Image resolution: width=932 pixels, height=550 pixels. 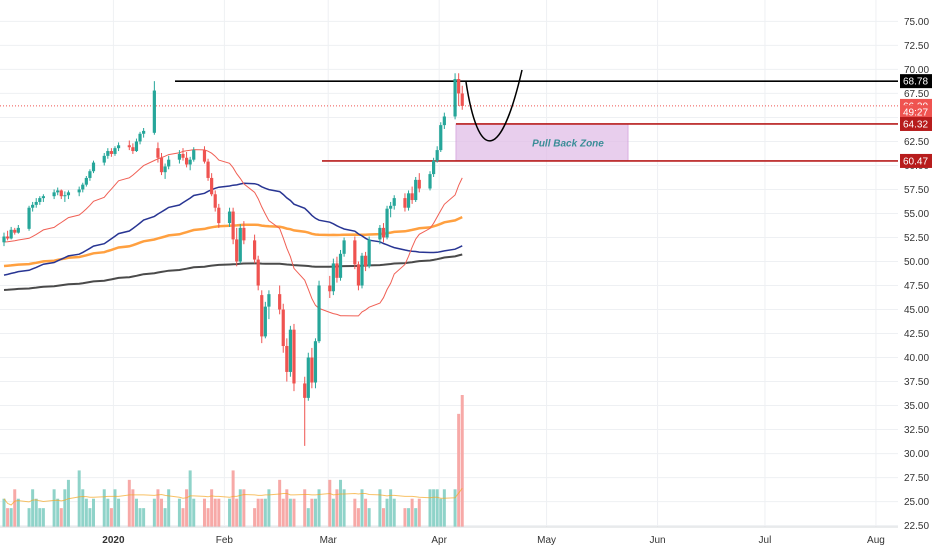 What do you see at coordinates (494, 105) in the screenshot?
I see `projection-curve` at bounding box center [494, 105].